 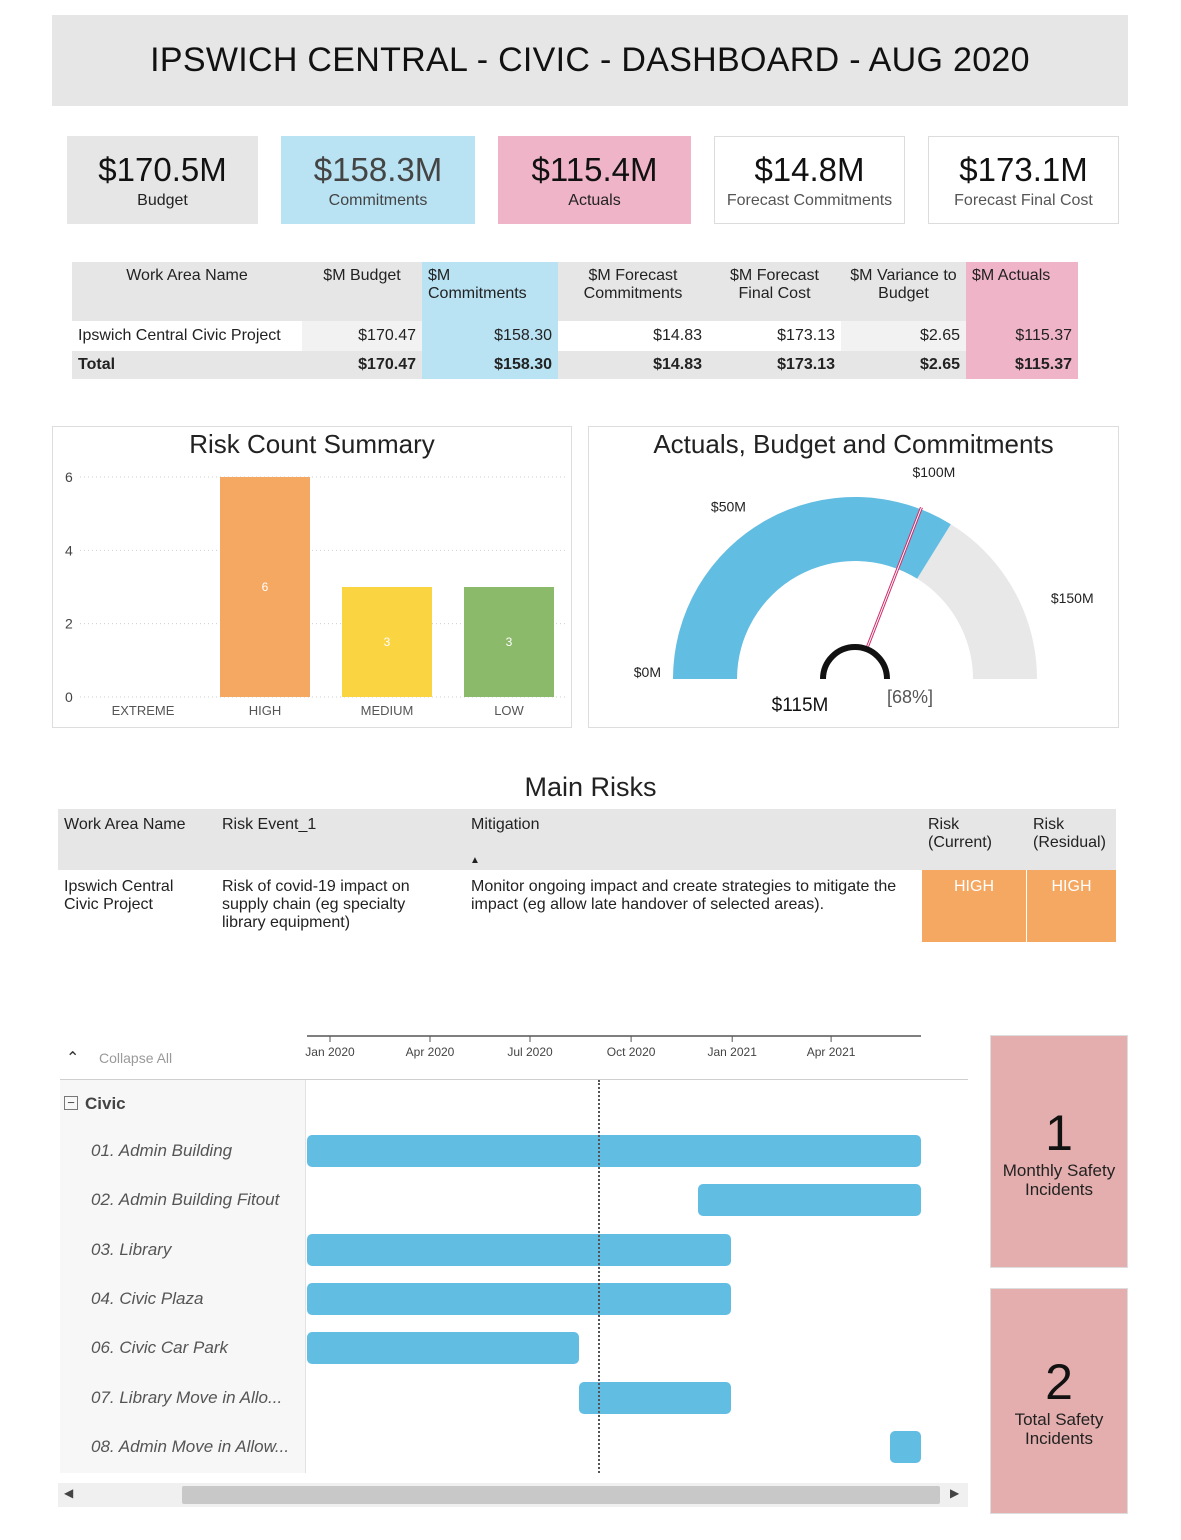 What do you see at coordinates (955, 1493) in the screenshot?
I see `scroll-right-icon: ▶` at bounding box center [955, 1493].